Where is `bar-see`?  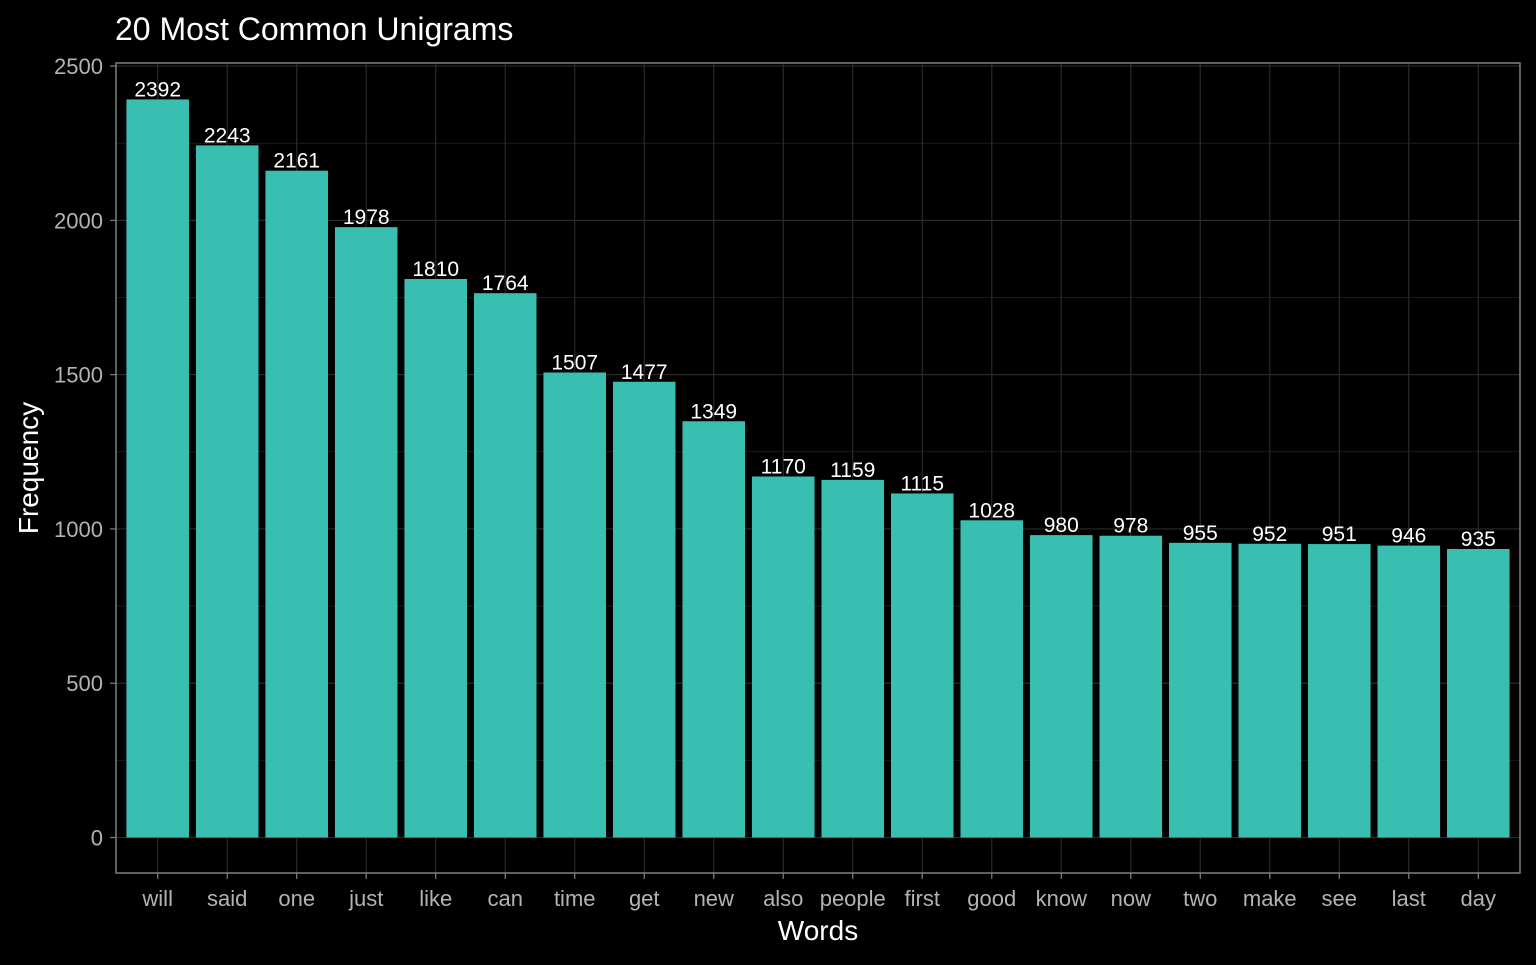
bar-see is located at coordinates (1339, 691).